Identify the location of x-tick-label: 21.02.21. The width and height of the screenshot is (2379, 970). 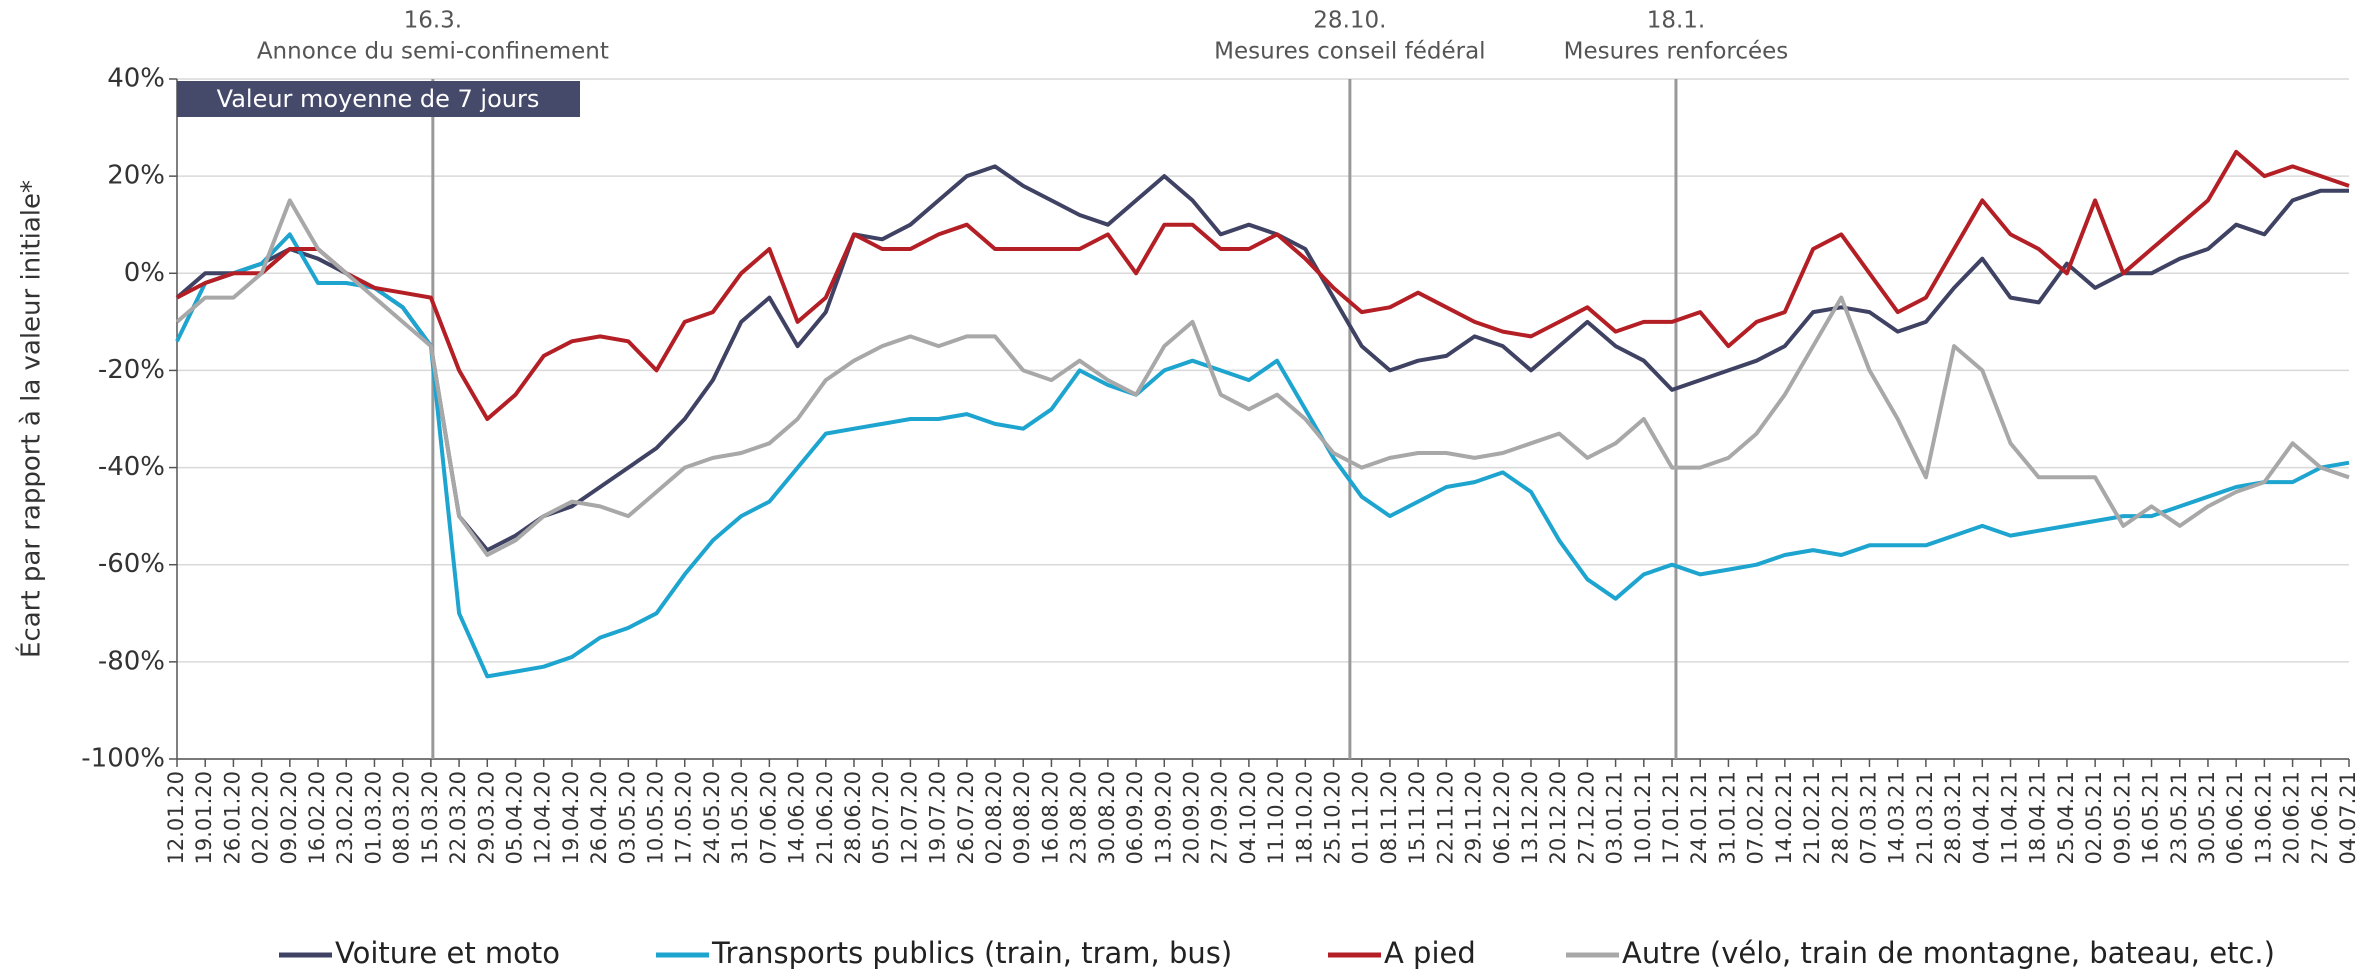
(1812, 818).